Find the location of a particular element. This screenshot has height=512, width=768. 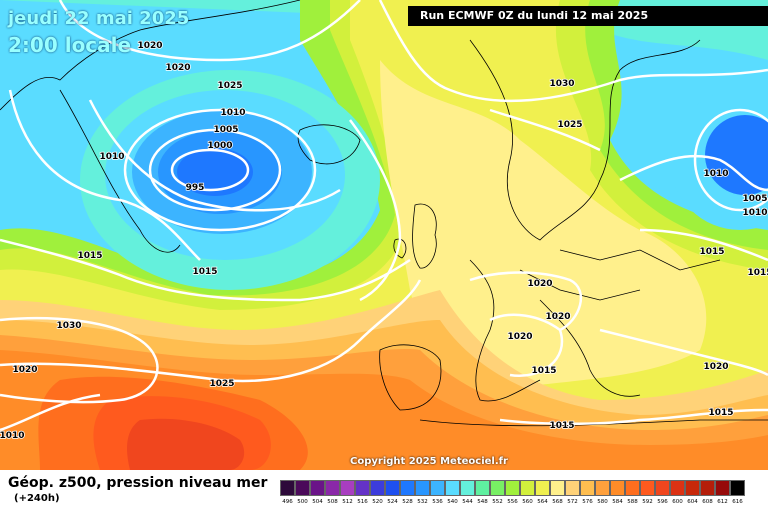

legend-label: 544 is located at coordinates (467, 502).